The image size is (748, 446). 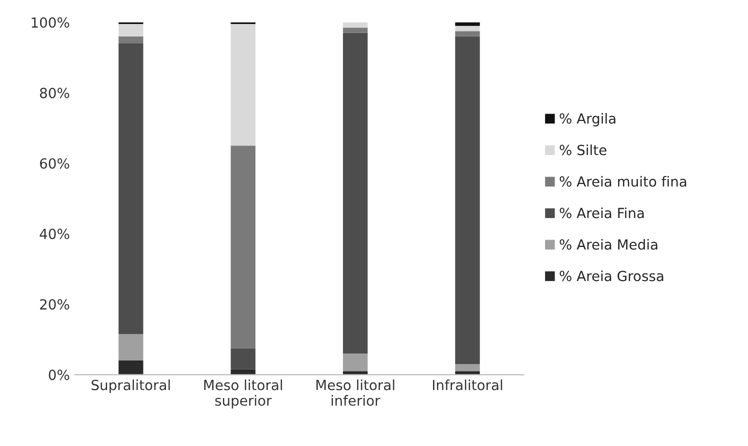 I want to click on legend-label: % Areia muito fina, so click(x=623, y=181).